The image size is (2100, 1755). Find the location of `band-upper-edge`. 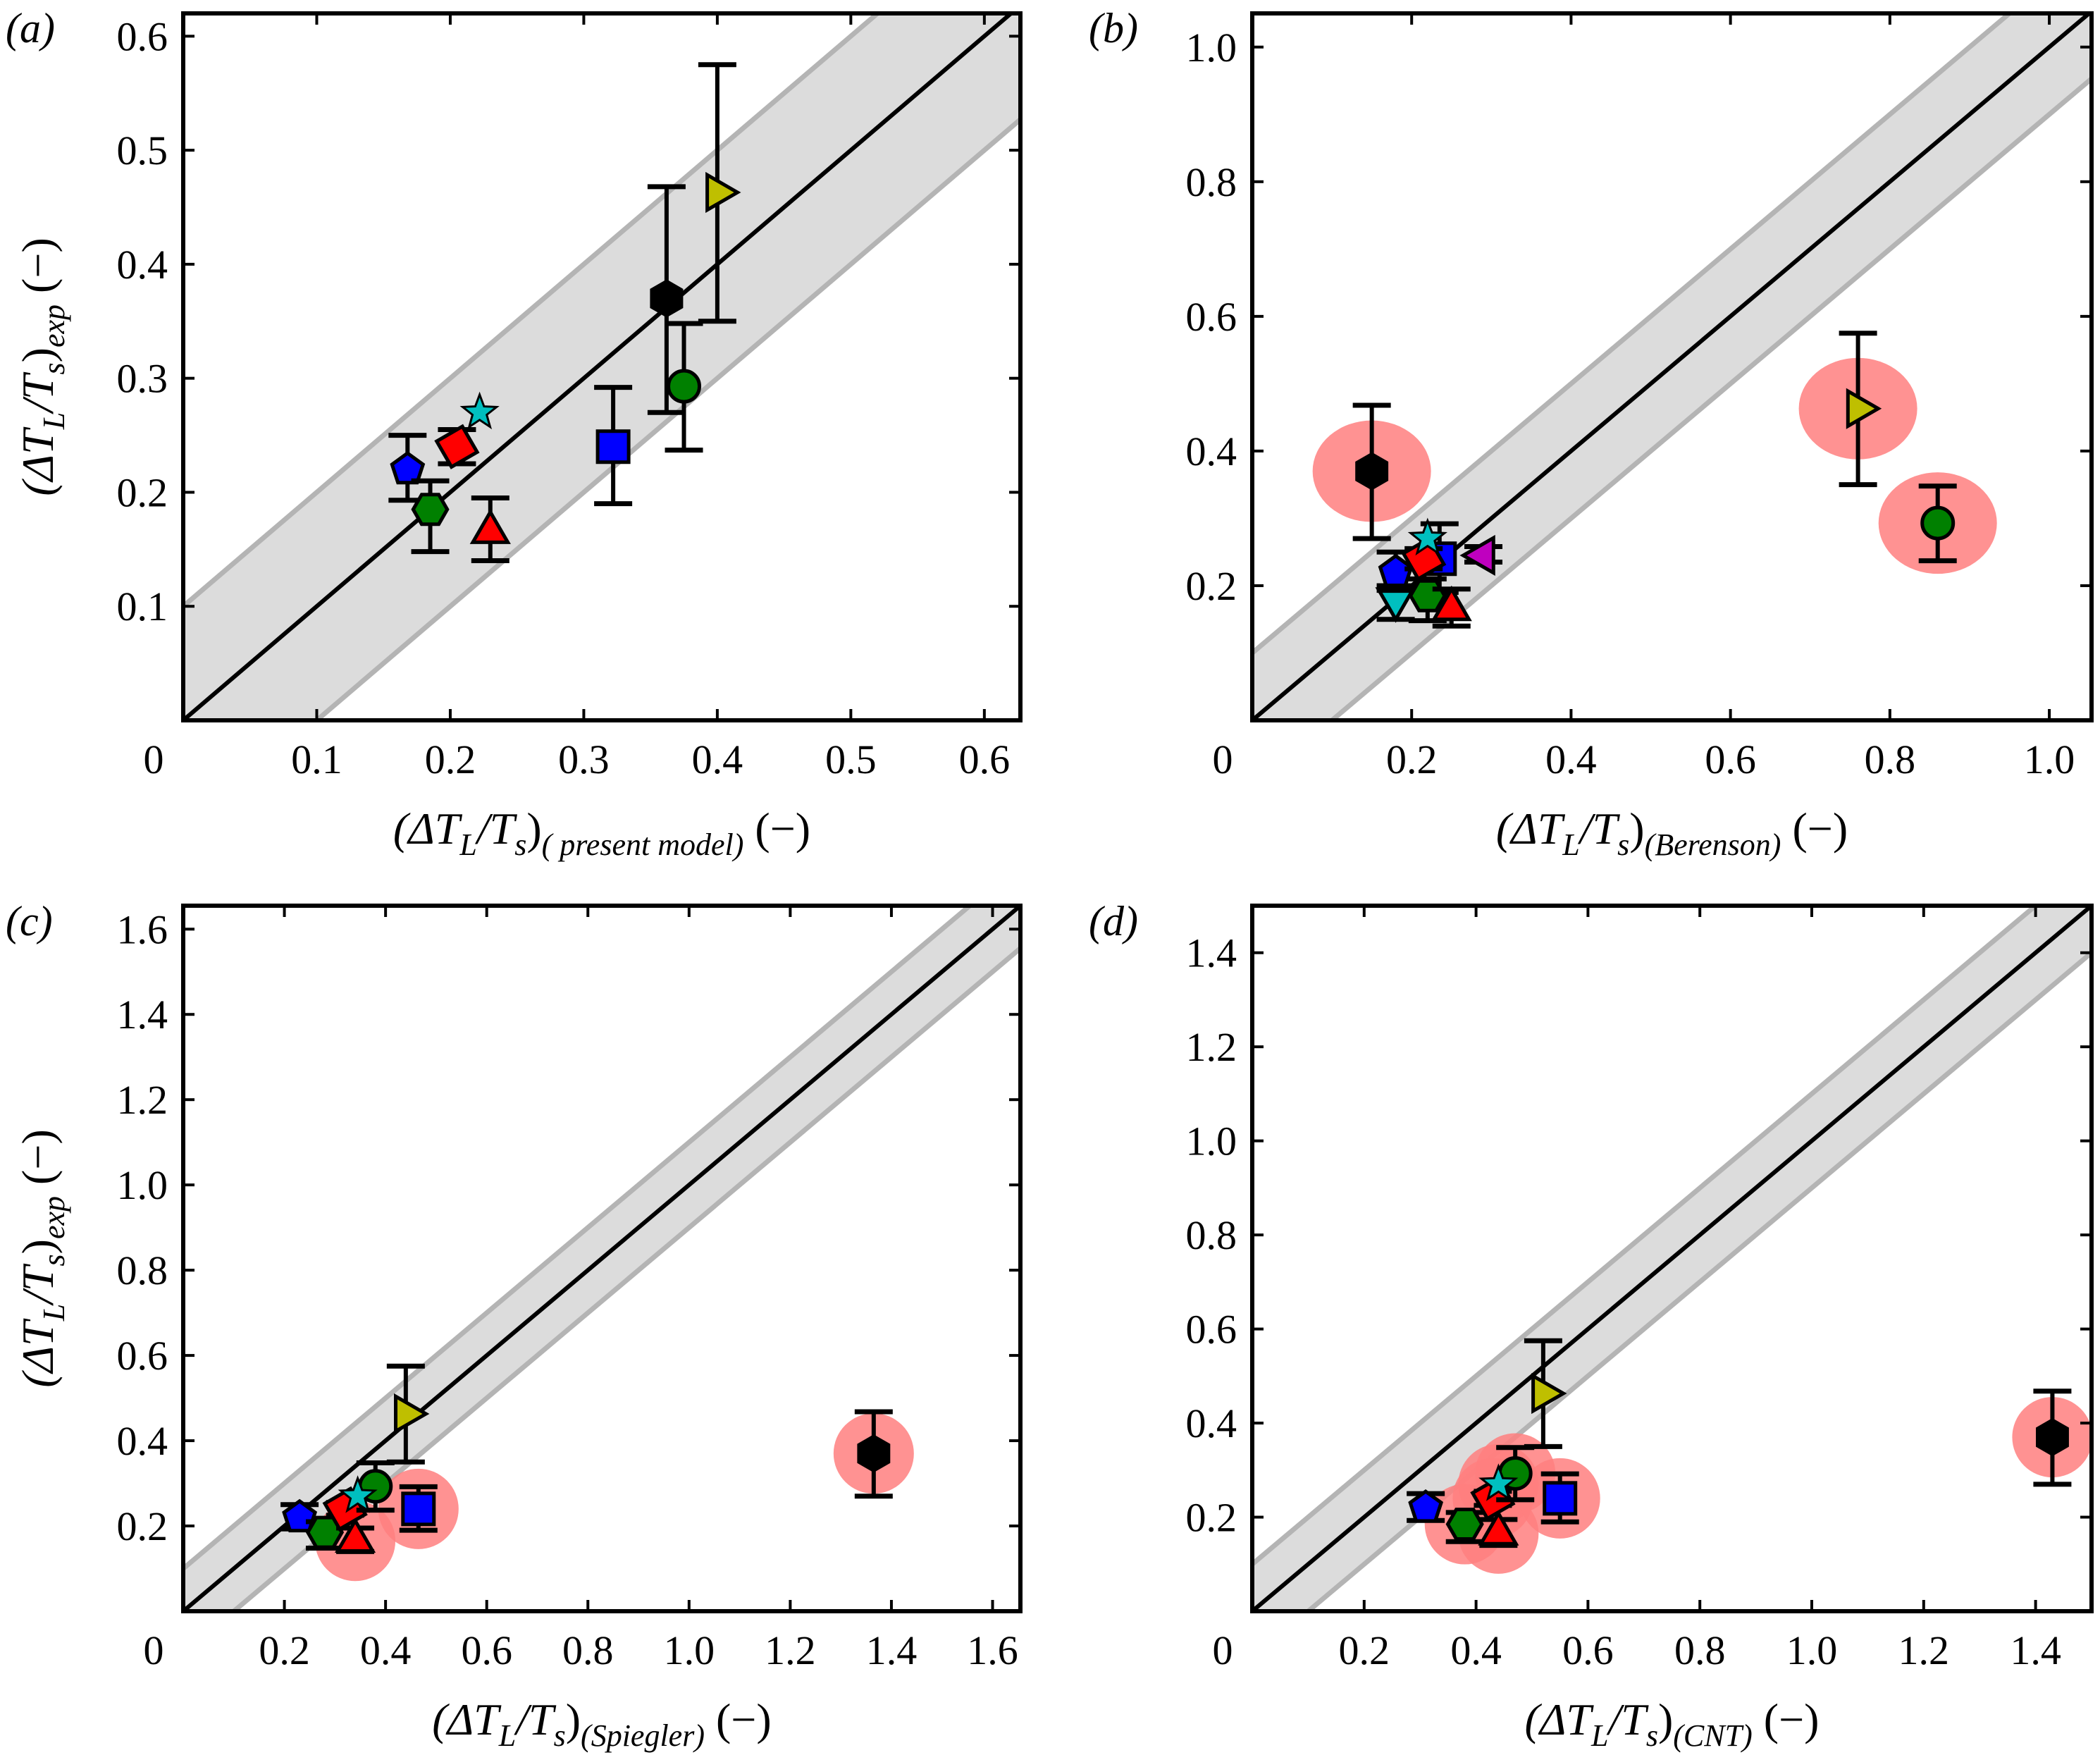

band-upper-edge is located at coordinates (577, 1238).